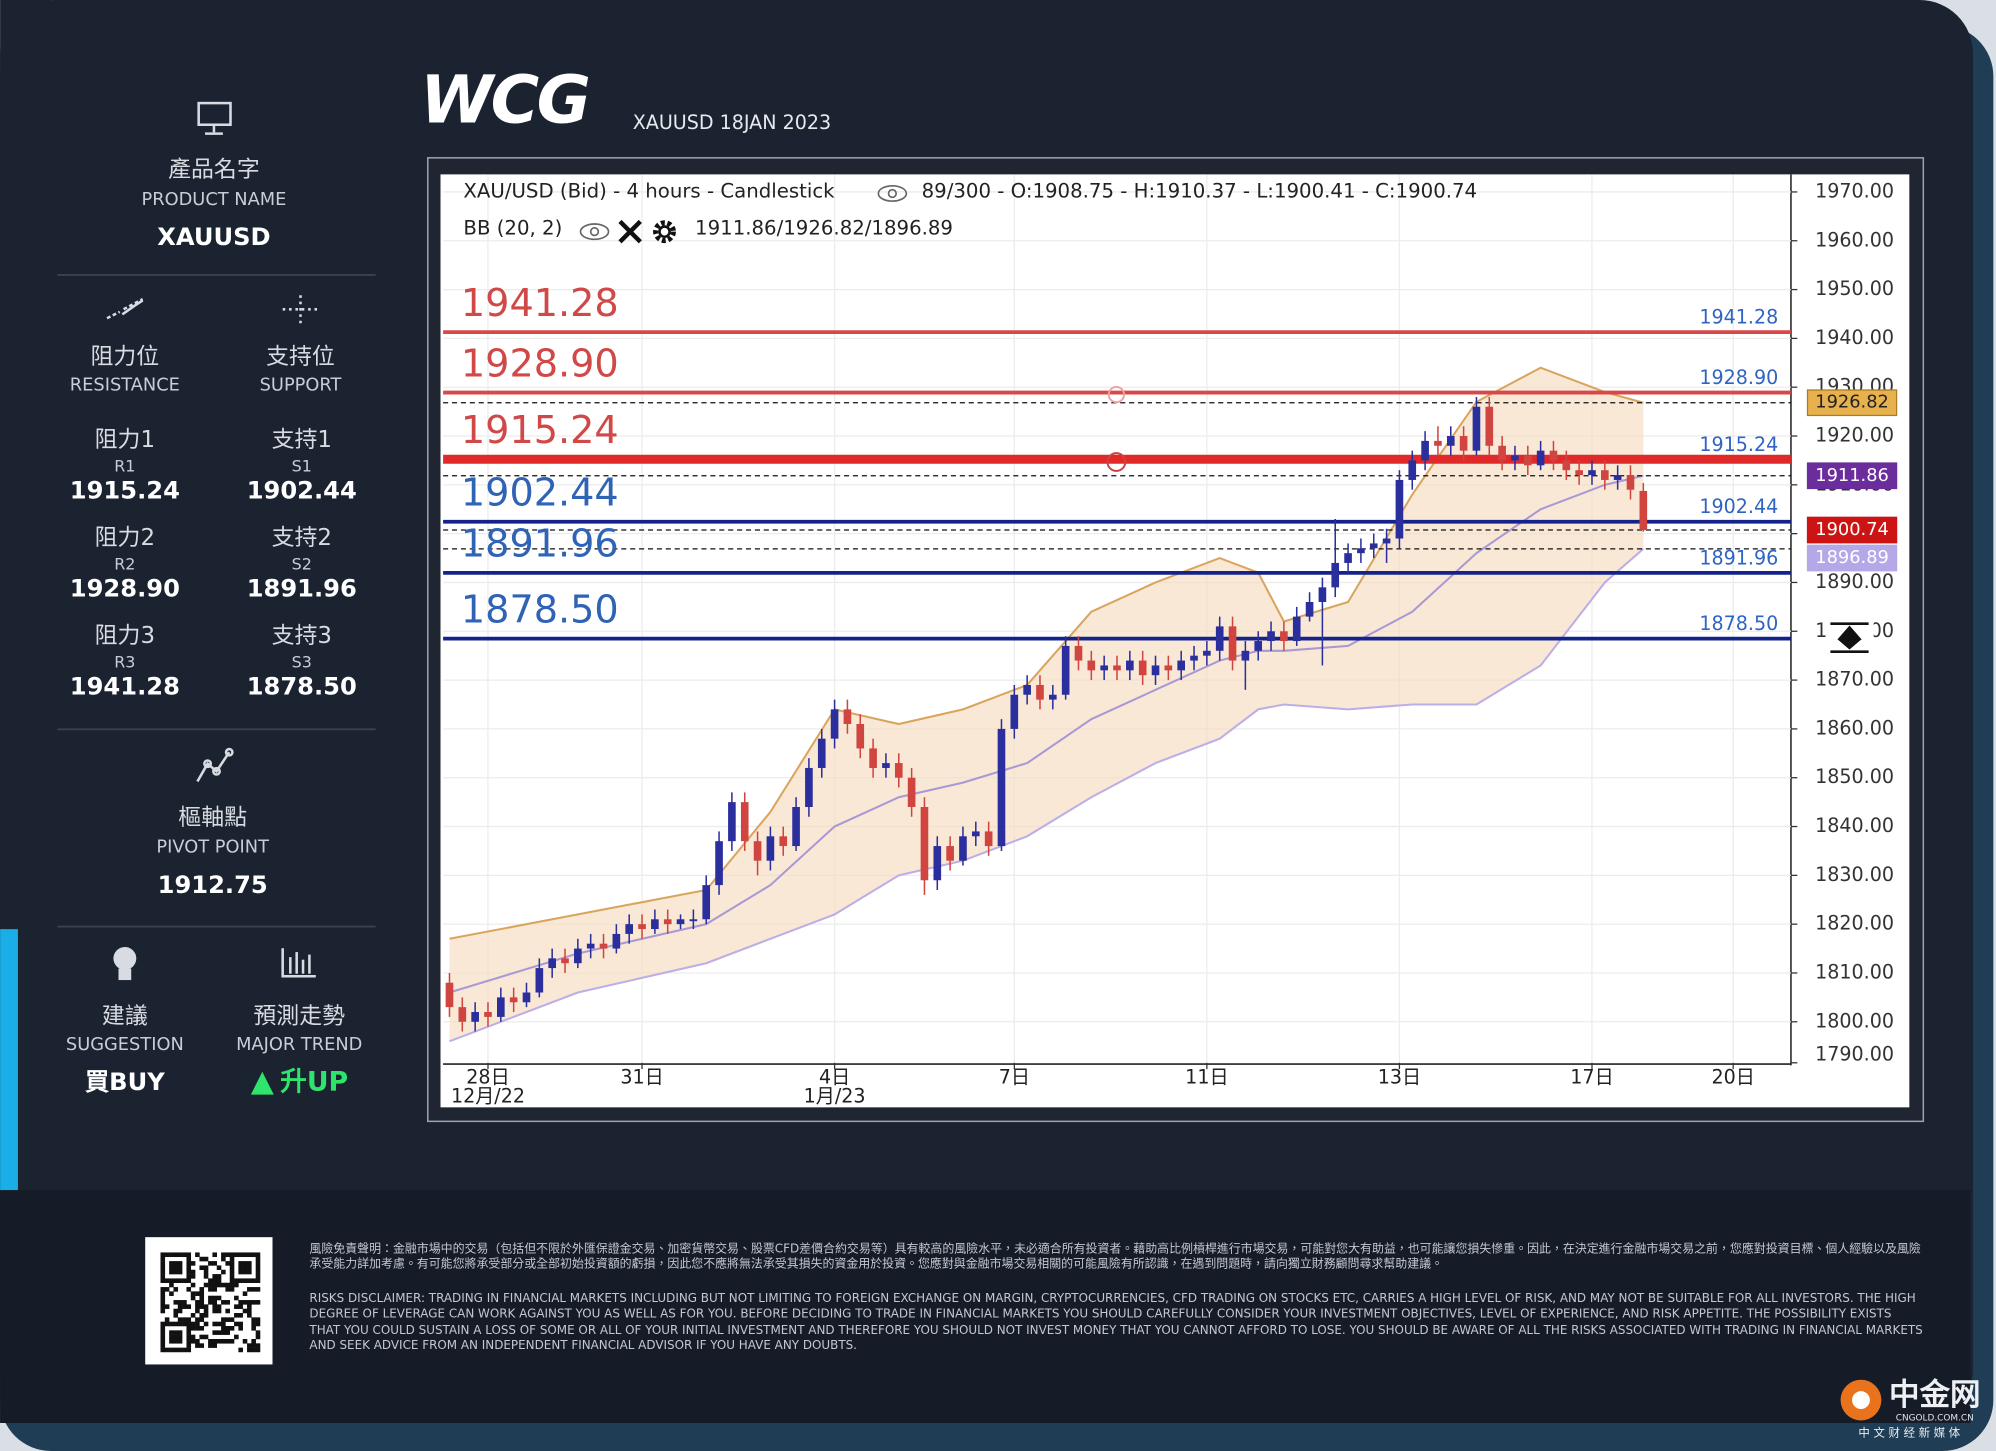 Image resolution: width=1996 pixels, height=1451 pixels. What do you see at coordinates (124, 662) in the screenshot?
I see `label-en: R3` at bounding box center [124, 662].